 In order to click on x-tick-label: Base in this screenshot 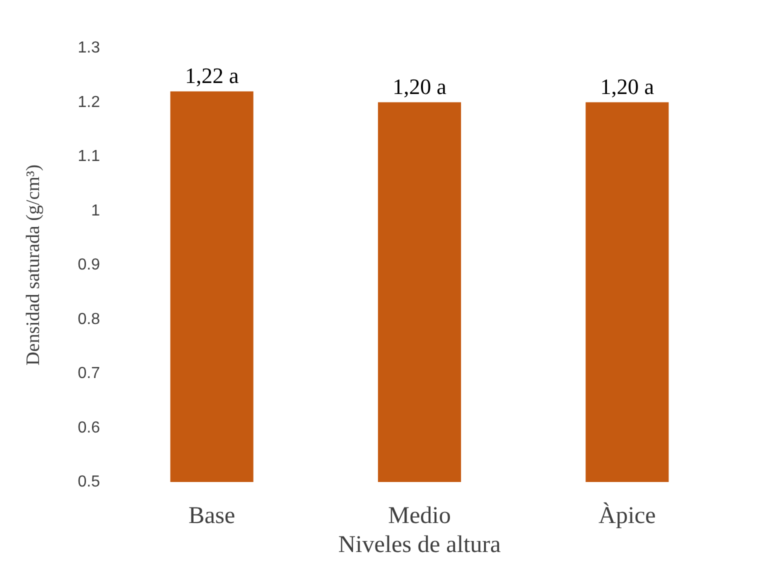, I will do `click(212, 516)`.